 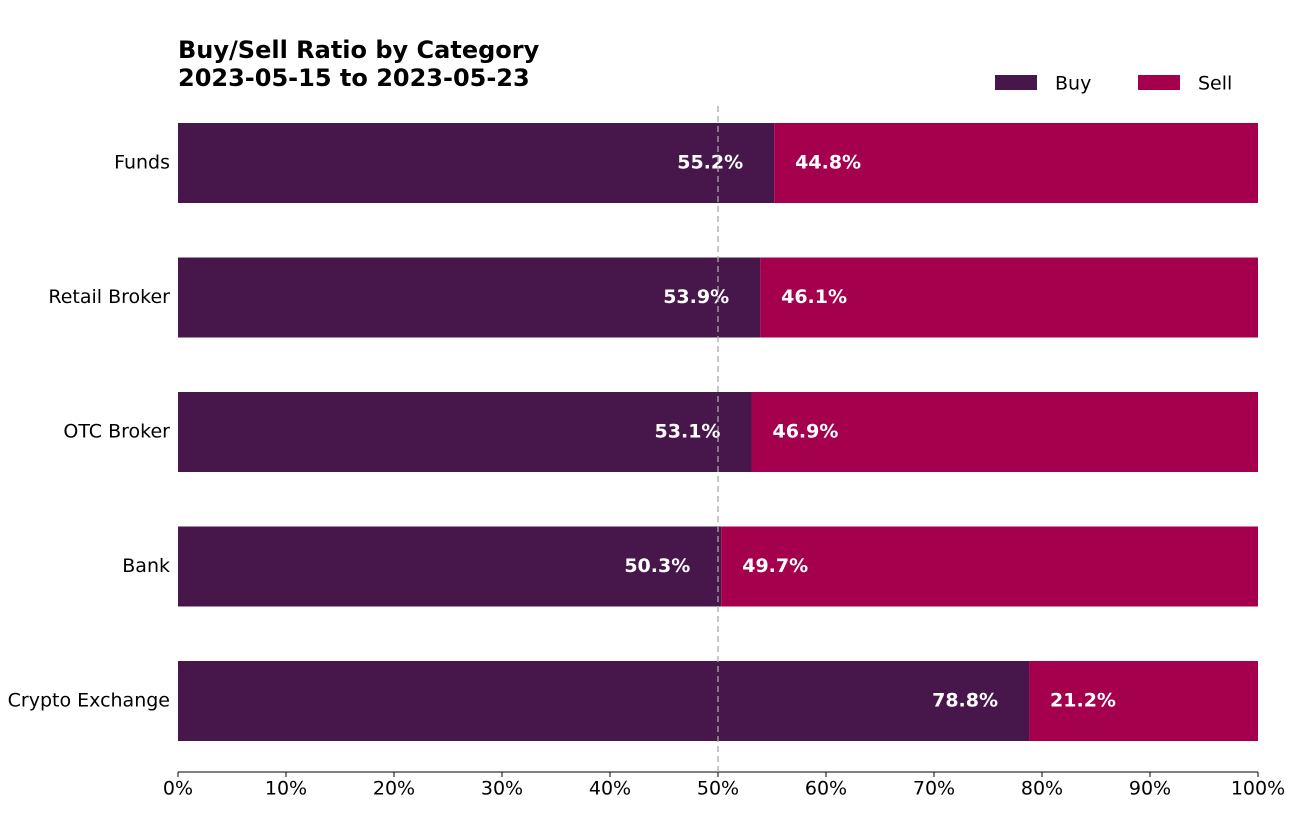 What do you see at coordinates (805, 432) in the screenshot?
I see `value-label: 46.9%` at bounding box center [805, 432].